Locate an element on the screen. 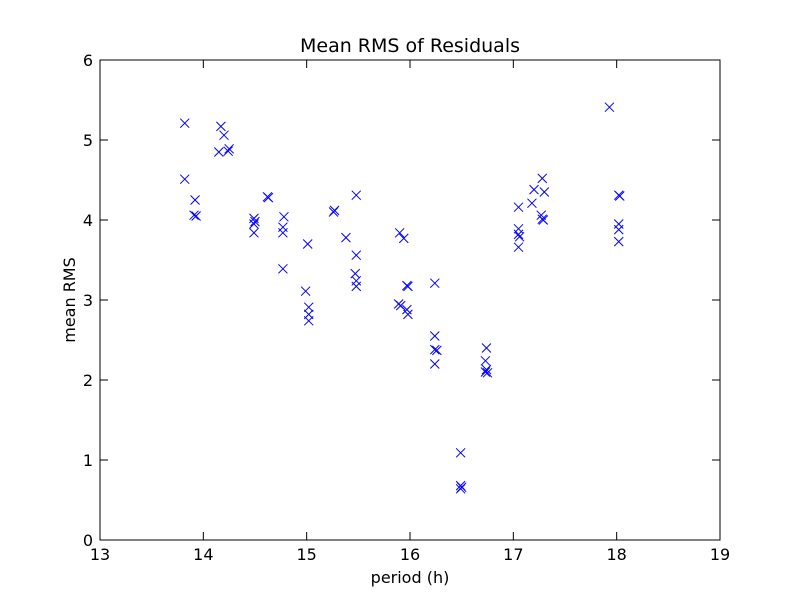  x-tick-label: 13 is located at coordinates (100, 554).